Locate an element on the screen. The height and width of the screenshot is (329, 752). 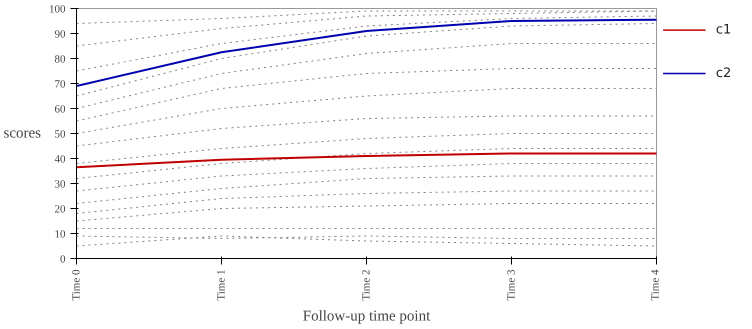
y-tick-label: 10 is located at coordinates (60, 234).